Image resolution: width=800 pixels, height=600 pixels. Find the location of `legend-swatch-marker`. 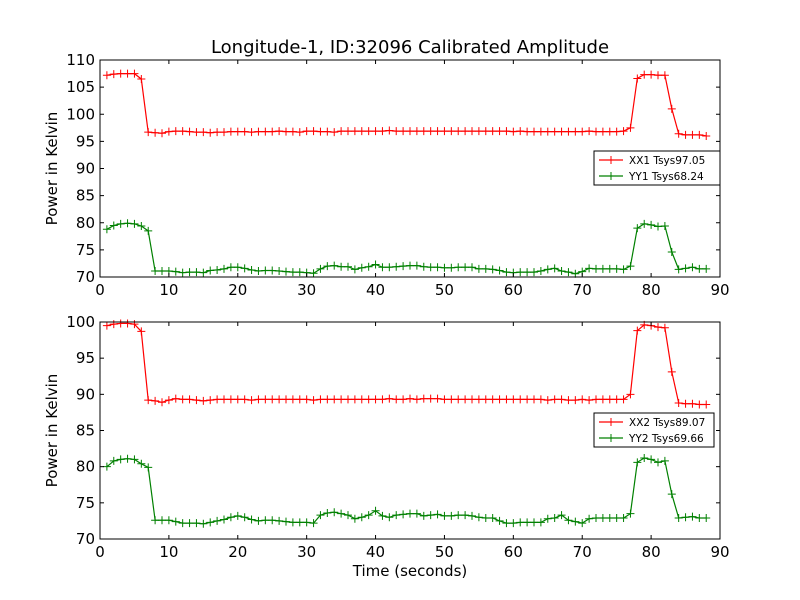

legend-swatch-marker is located at coordinates (611, 160).